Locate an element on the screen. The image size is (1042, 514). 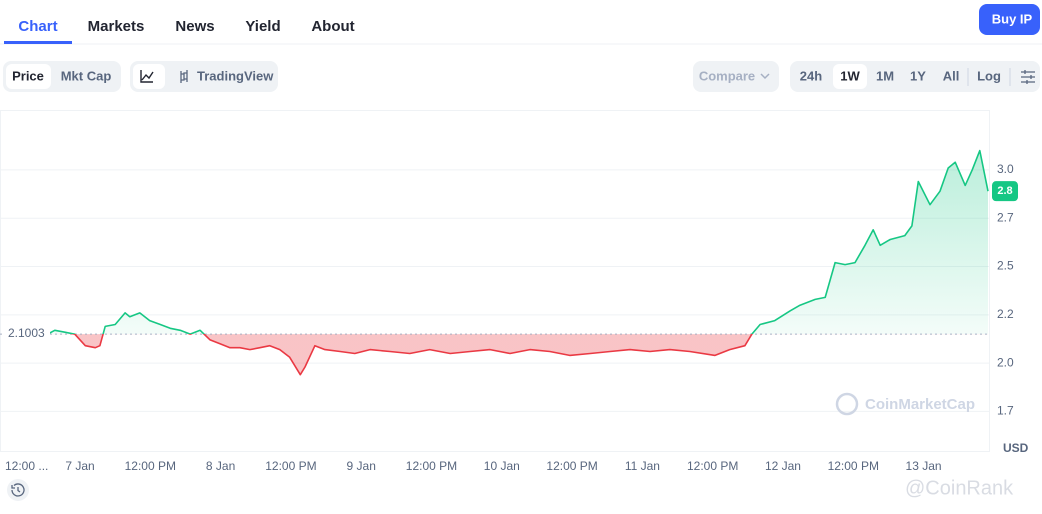
y-tick-label: 2.7 is located at coordinates (1005, 217).